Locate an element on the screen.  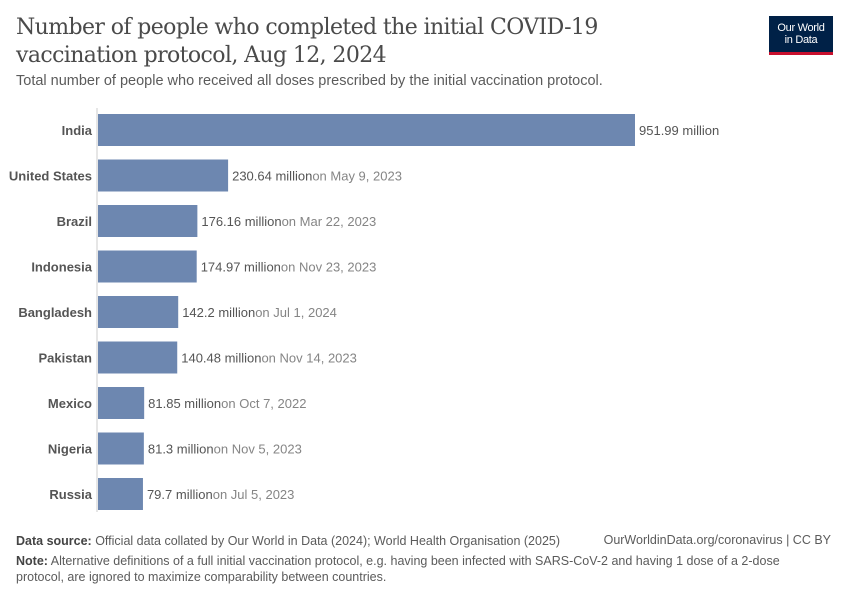
source-url-link: OurWorldinData.org/coronavirus | CC BY is located at coordinates (717, 540).